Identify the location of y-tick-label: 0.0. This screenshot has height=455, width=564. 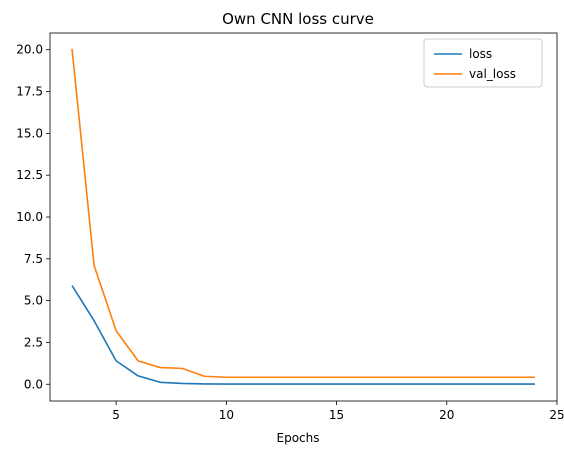
(33, 384).